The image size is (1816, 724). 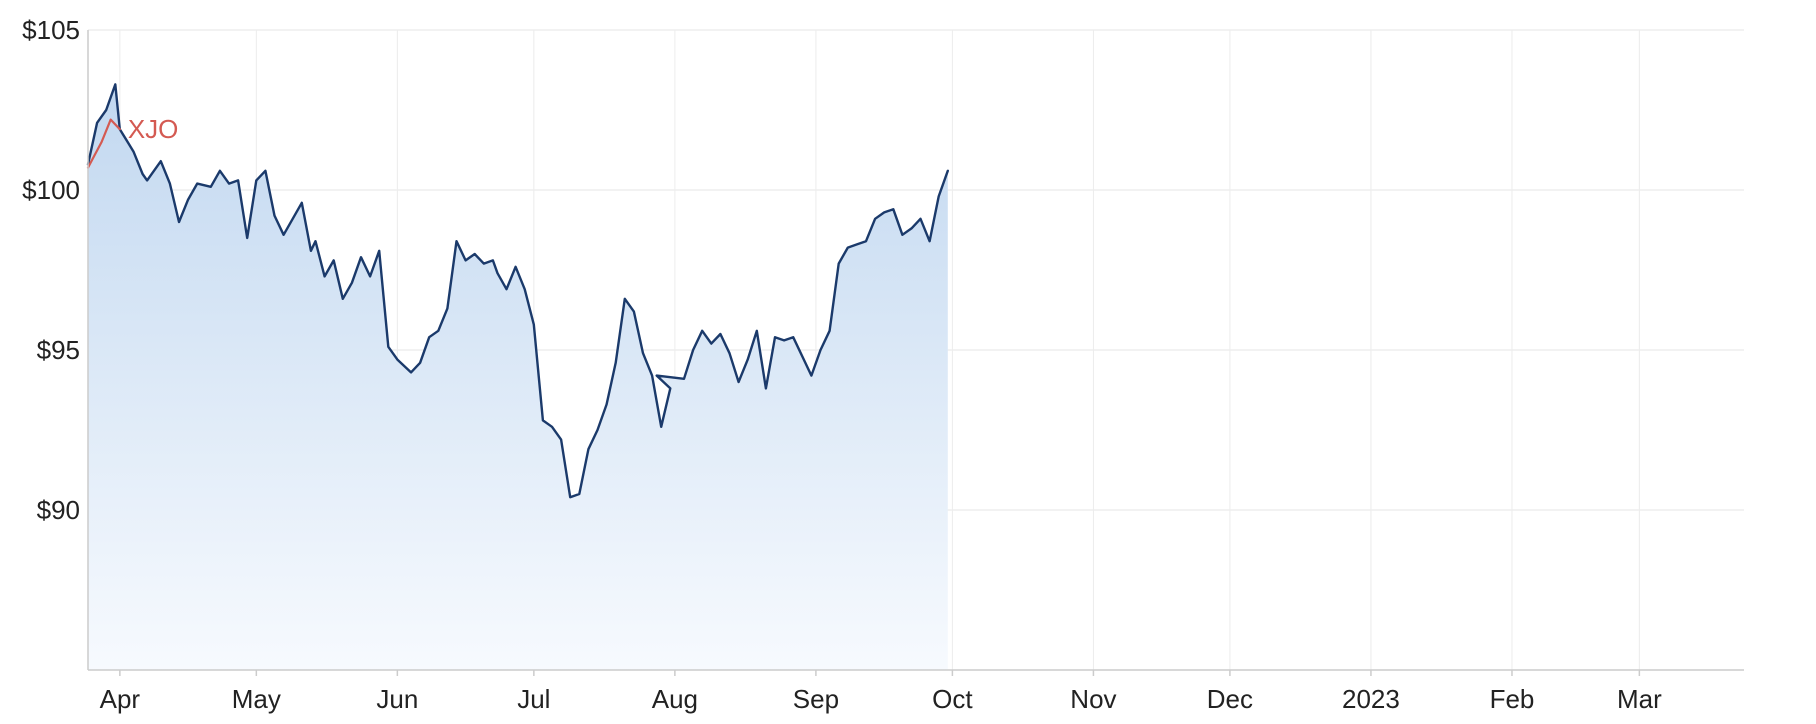 What do you see at coordinates (1093, 699) in the screenshot?
I see `x-tick-label: Nov` at bounding box center [1093, 699].